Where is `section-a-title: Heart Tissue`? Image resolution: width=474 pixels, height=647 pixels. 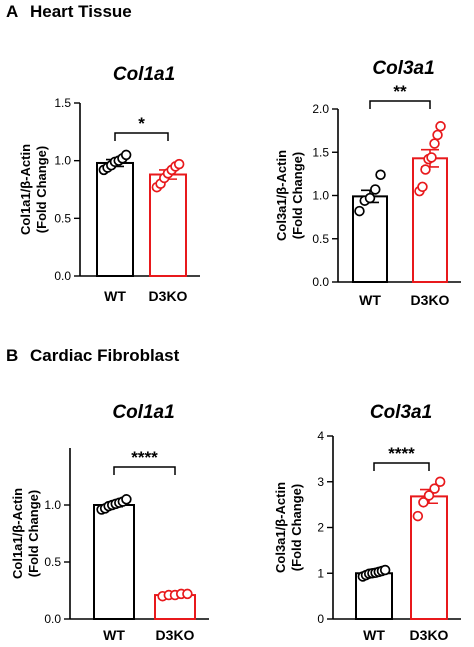
section-a-title: Heart Tissue is located at coordinates (81, 11).